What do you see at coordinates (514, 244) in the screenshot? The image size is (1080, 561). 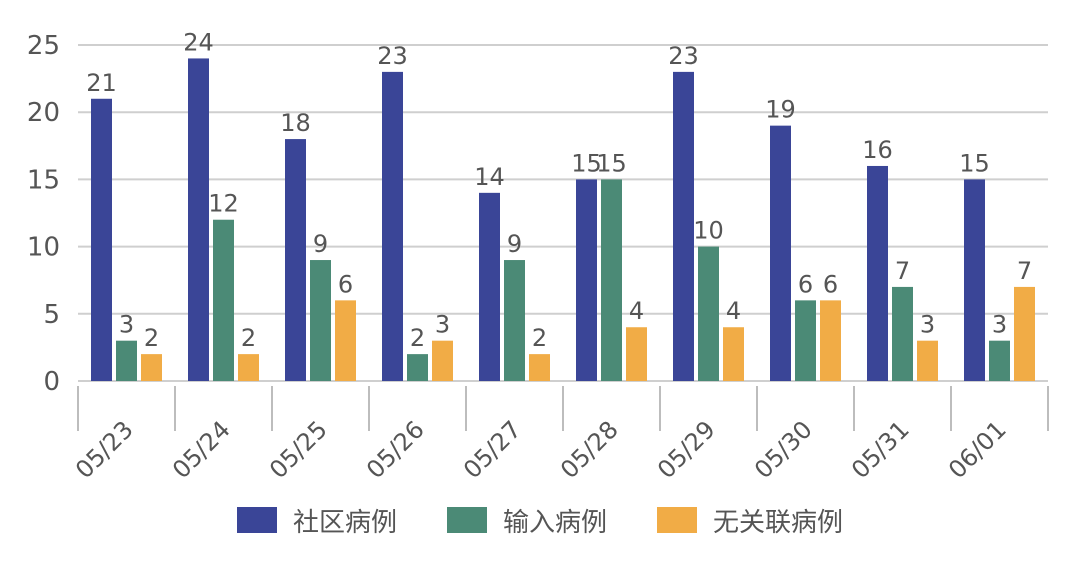 I see `data-label-05-27-series-1: 9` at bounding box center [514, 244].